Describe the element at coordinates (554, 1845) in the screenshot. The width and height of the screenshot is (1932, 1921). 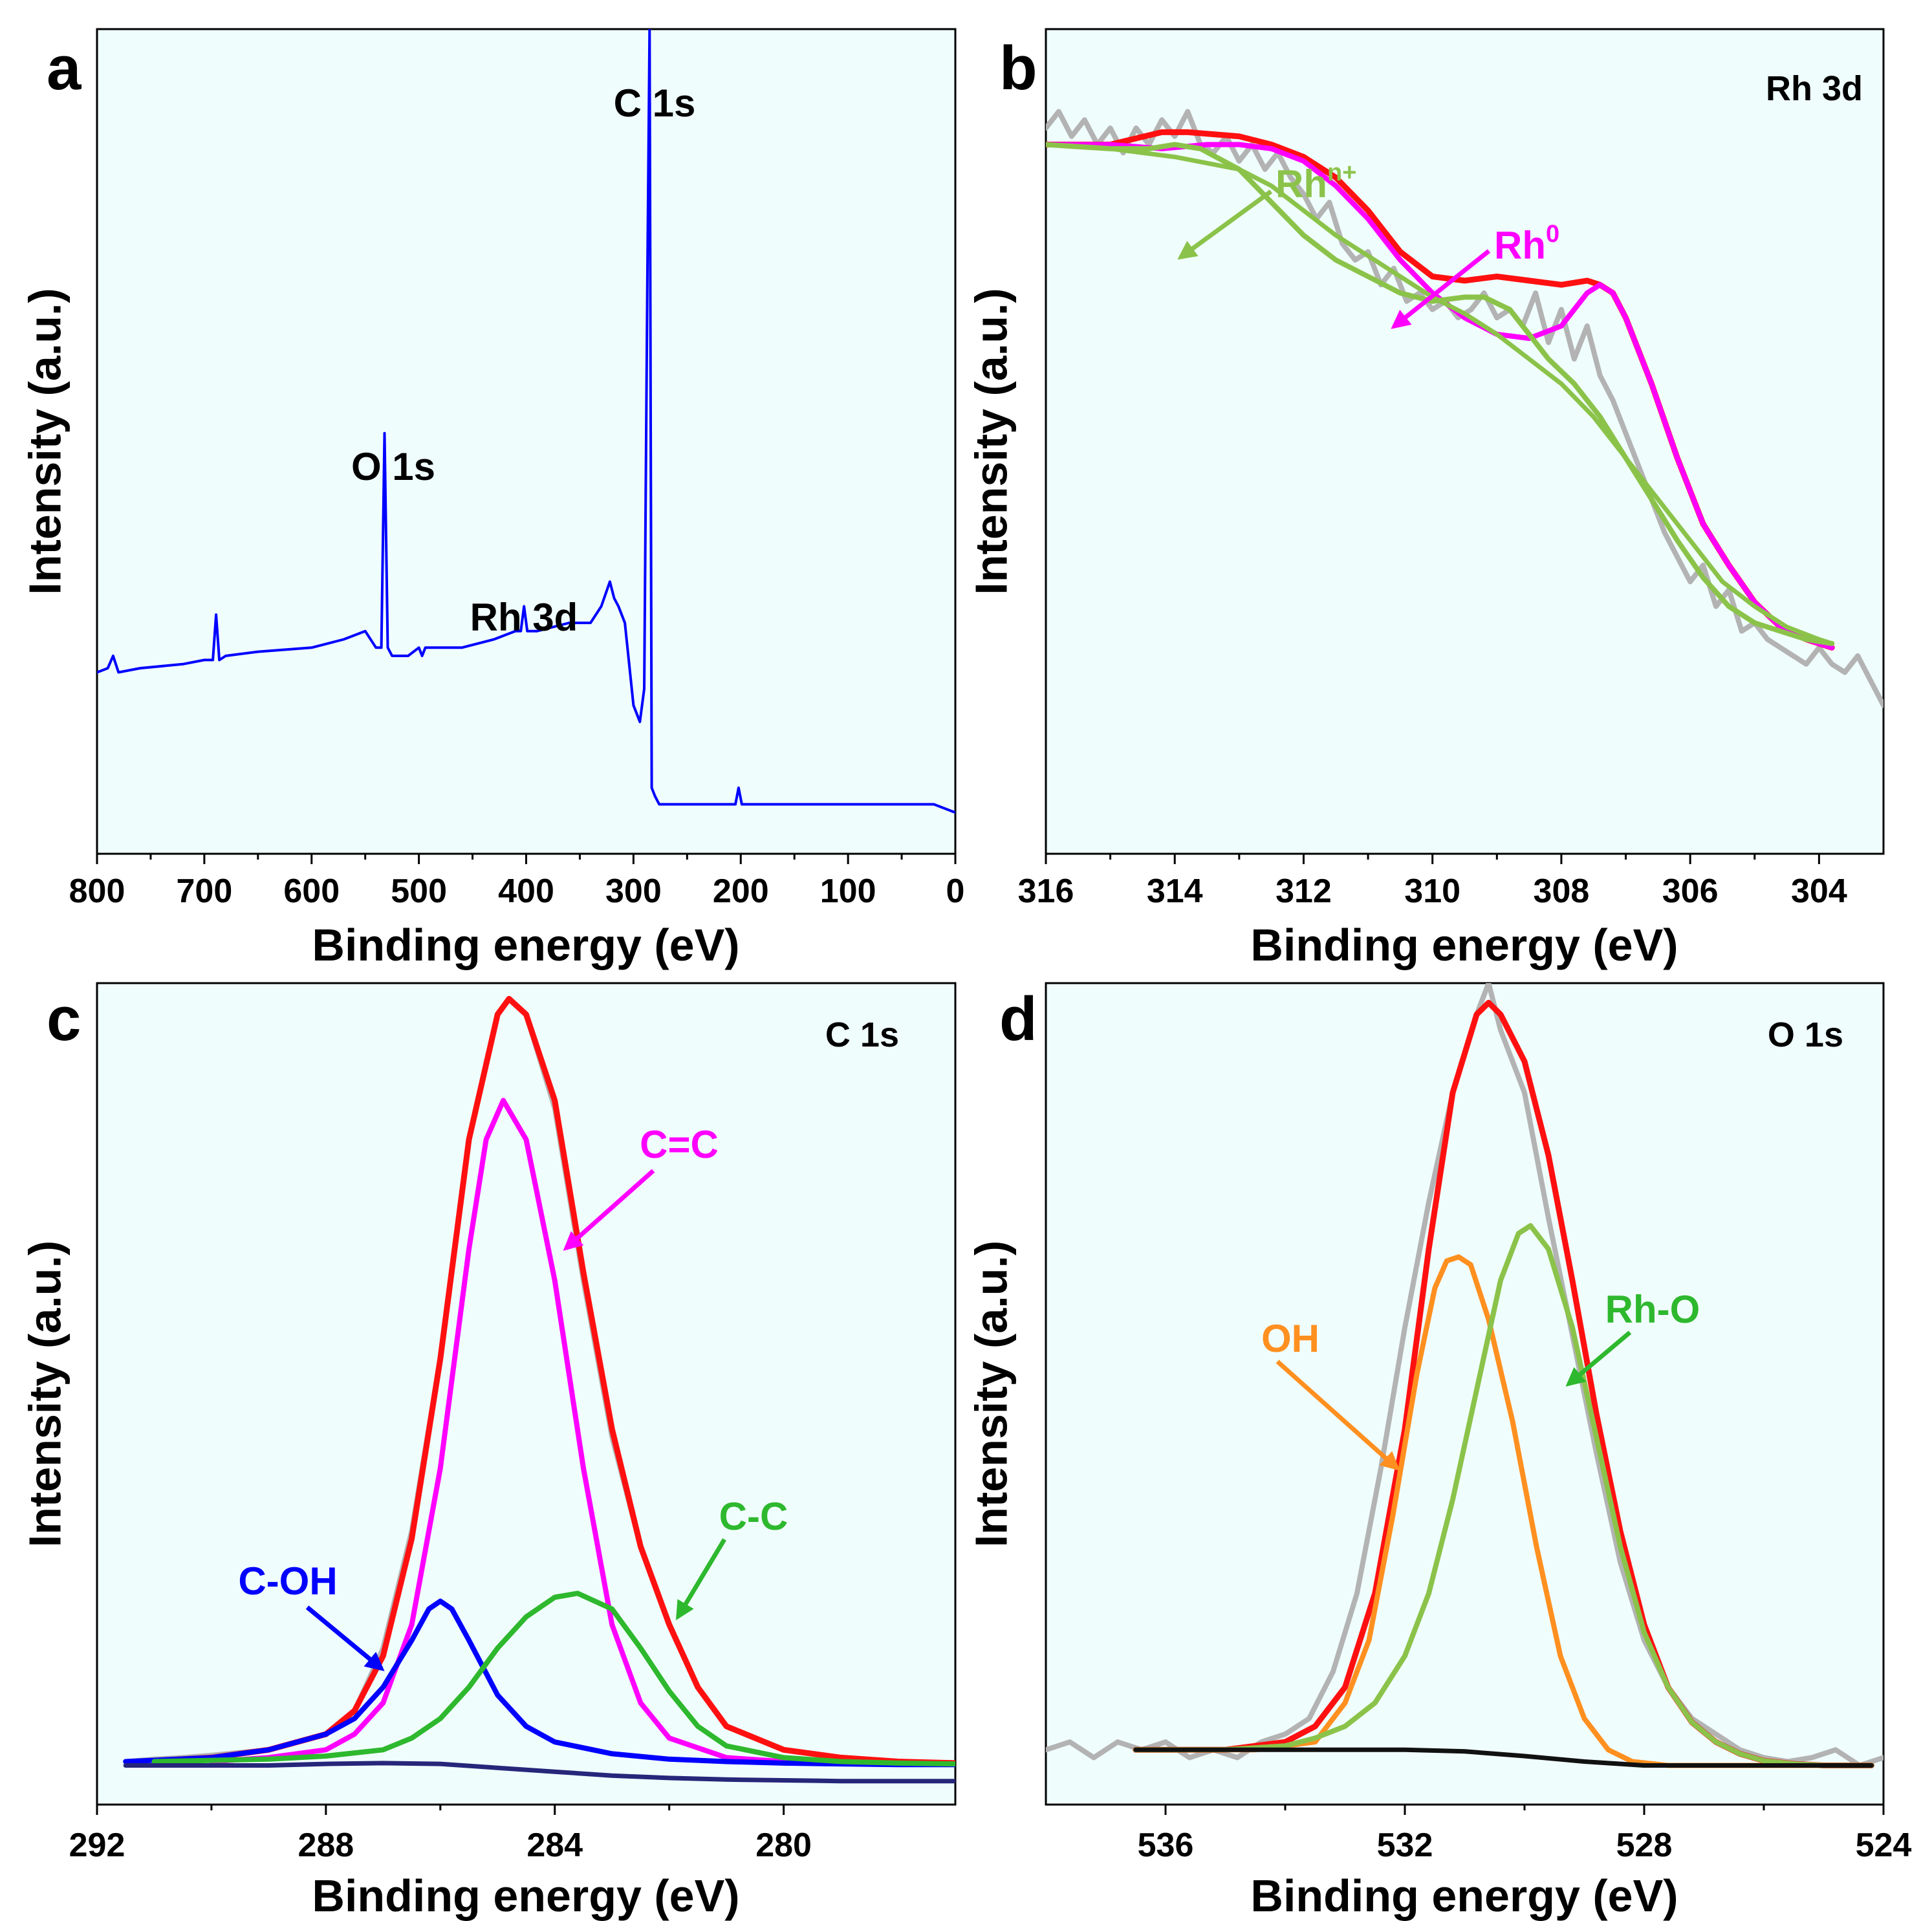
I see `x-tick-label: 284` at that location.